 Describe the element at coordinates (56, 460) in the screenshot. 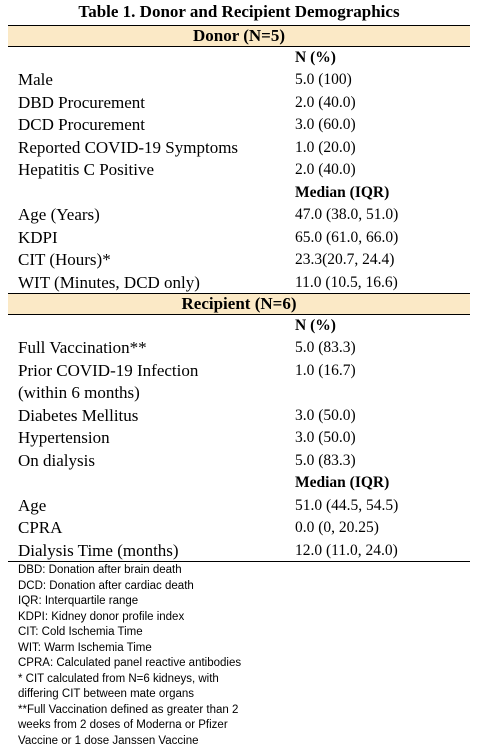

I see `row-label: On dialysis` at that location.